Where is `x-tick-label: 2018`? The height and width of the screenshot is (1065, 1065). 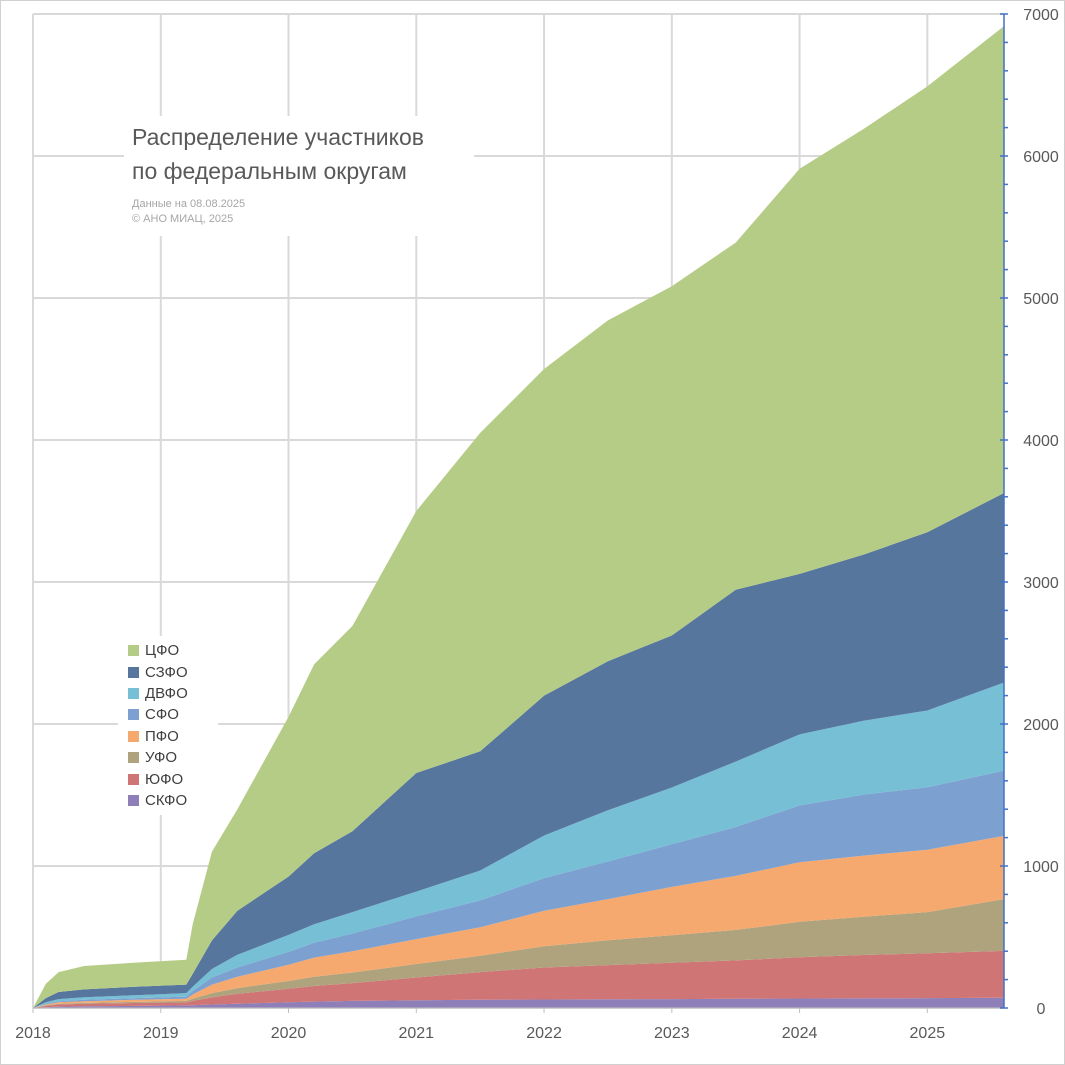
x-tick-label: 2018 is located at coordinates (33, 1033).